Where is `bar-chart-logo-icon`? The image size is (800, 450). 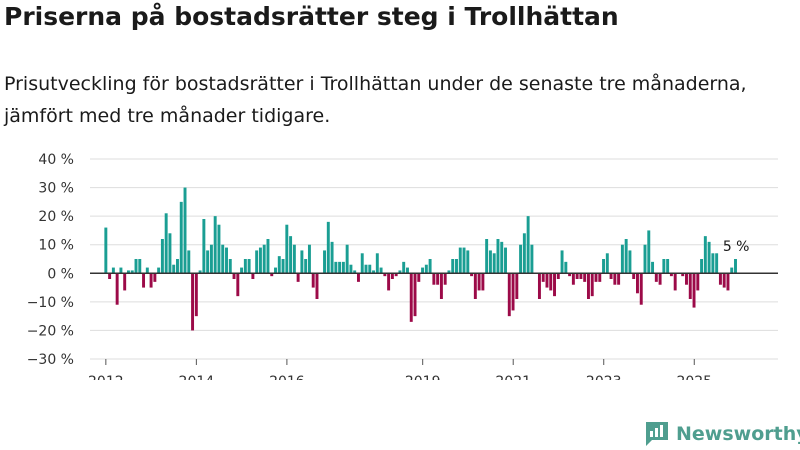 bar-chart-logo-icon is located at coordinates (657, 434).